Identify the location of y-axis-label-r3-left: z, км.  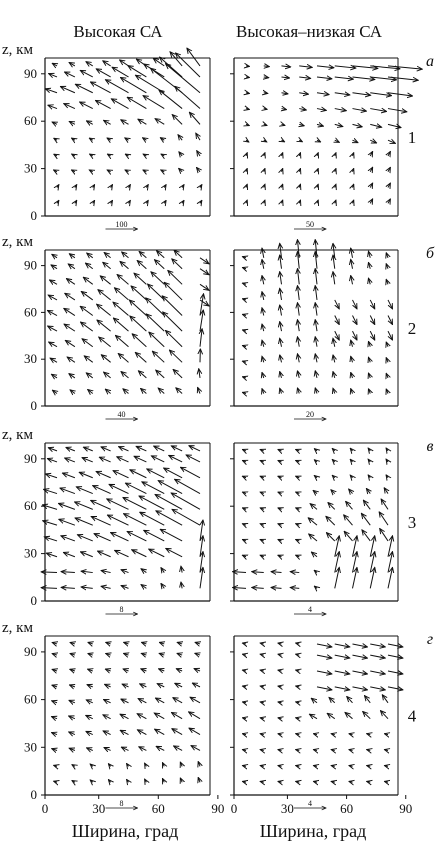
(17, 435).